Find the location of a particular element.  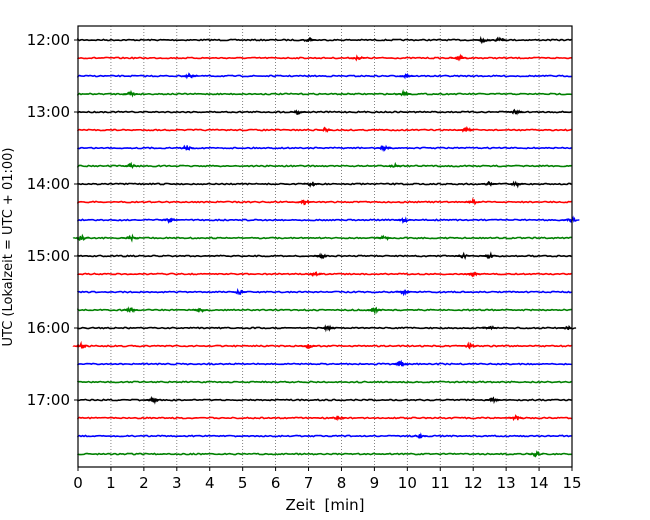

x-tick-label: 1 is located at coordinates (111, 483).